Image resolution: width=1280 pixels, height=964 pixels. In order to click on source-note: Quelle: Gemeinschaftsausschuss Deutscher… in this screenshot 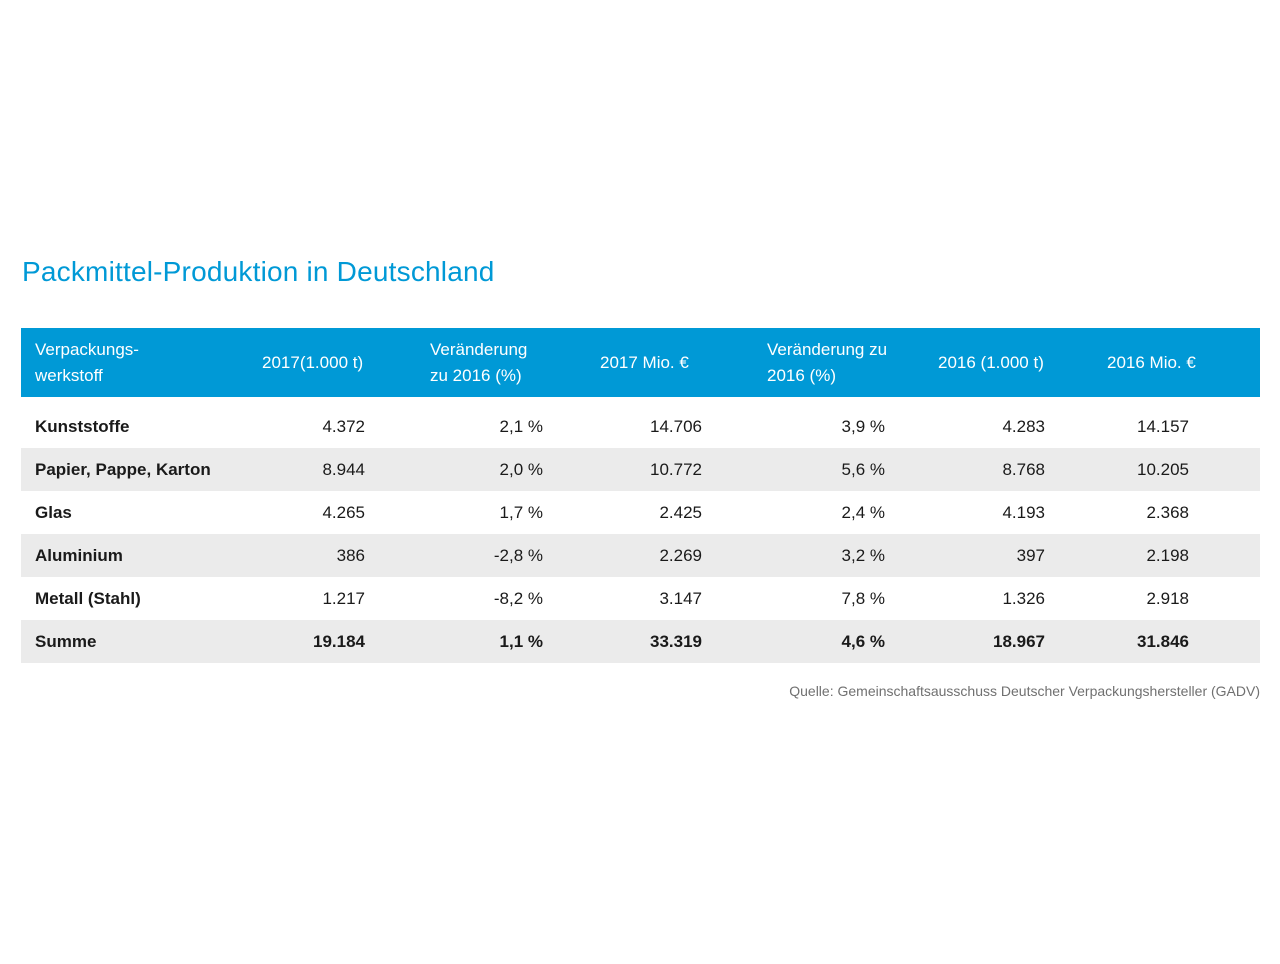, I will do `click(1024, 691)`.